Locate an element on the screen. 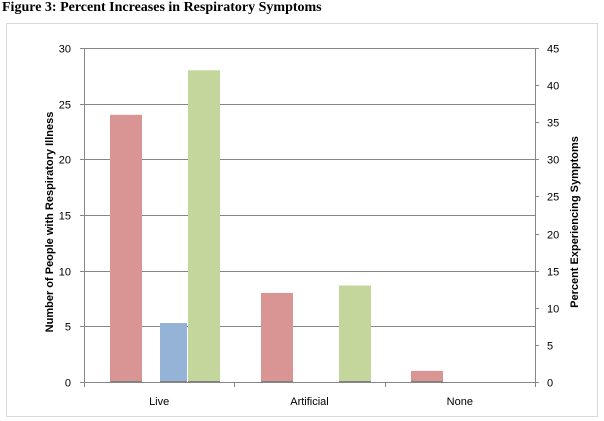 The image size is (604, 421). category-label: Live is located at coordinates (159, 402).